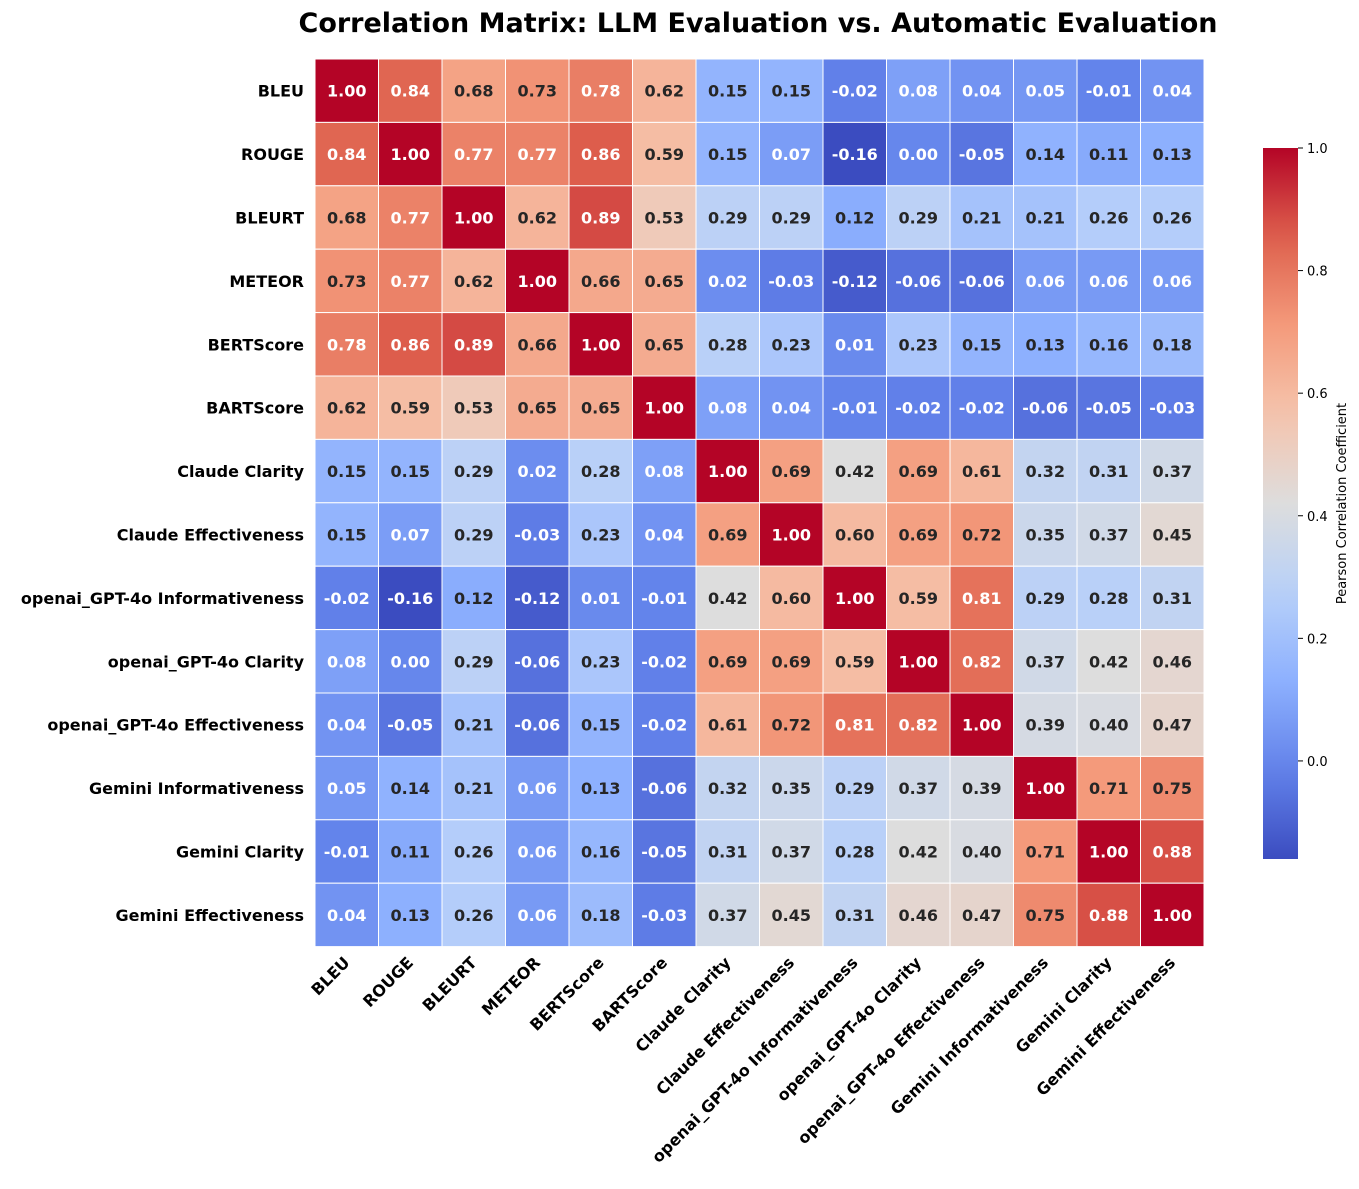  Describe the element at coordinates (981, 661) in the screenshot. I see `heatmap-cell-value: 0.82` at that location.